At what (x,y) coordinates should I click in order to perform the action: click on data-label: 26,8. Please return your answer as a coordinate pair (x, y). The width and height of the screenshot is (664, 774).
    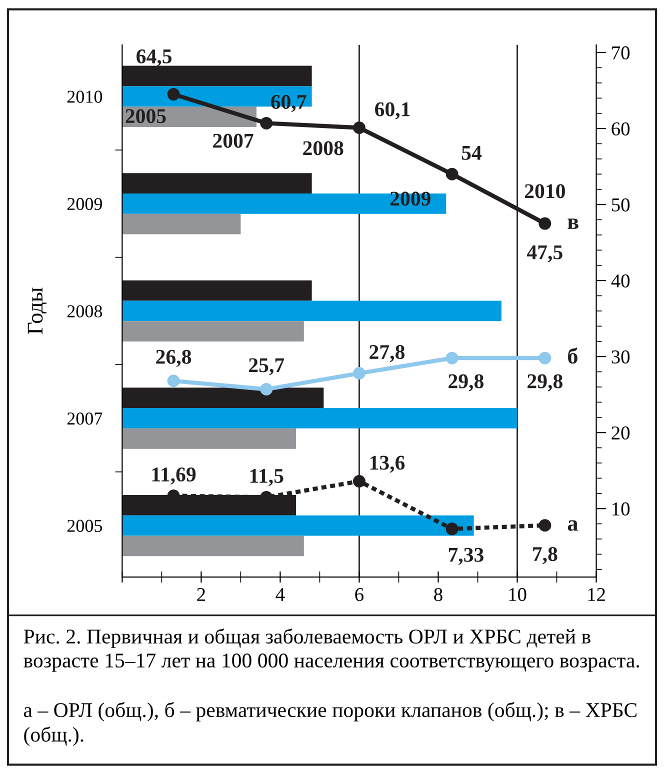
    Looking at the image, I should click on (174, 358).